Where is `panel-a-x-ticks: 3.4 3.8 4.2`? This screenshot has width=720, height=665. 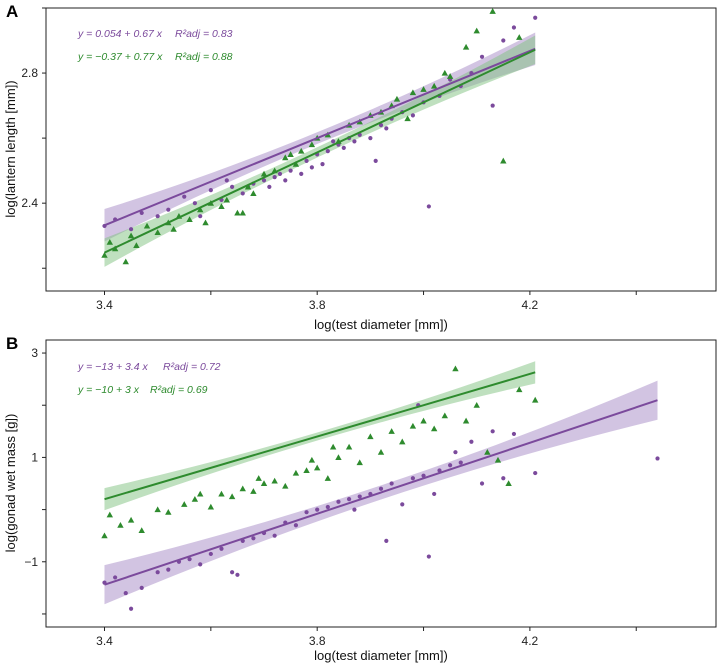 panel-a-x-ticks: 3.4 3.8 4.2 is located at coordinates (366, 301).